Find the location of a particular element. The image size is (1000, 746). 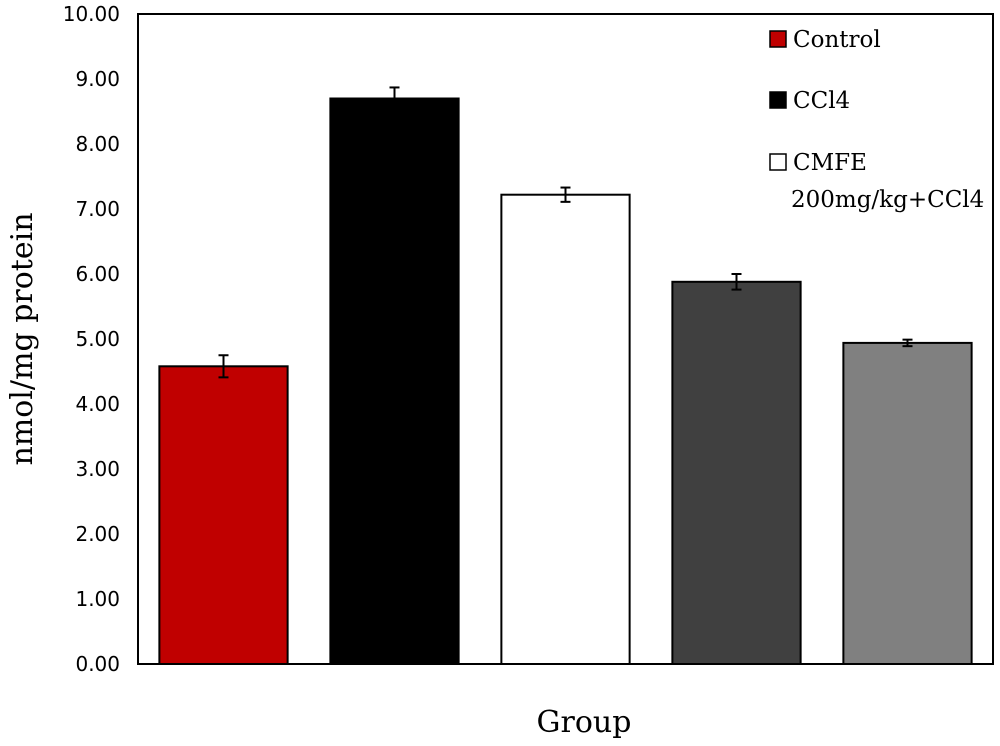

legend-label: Control is located at coordinates (837, 40).